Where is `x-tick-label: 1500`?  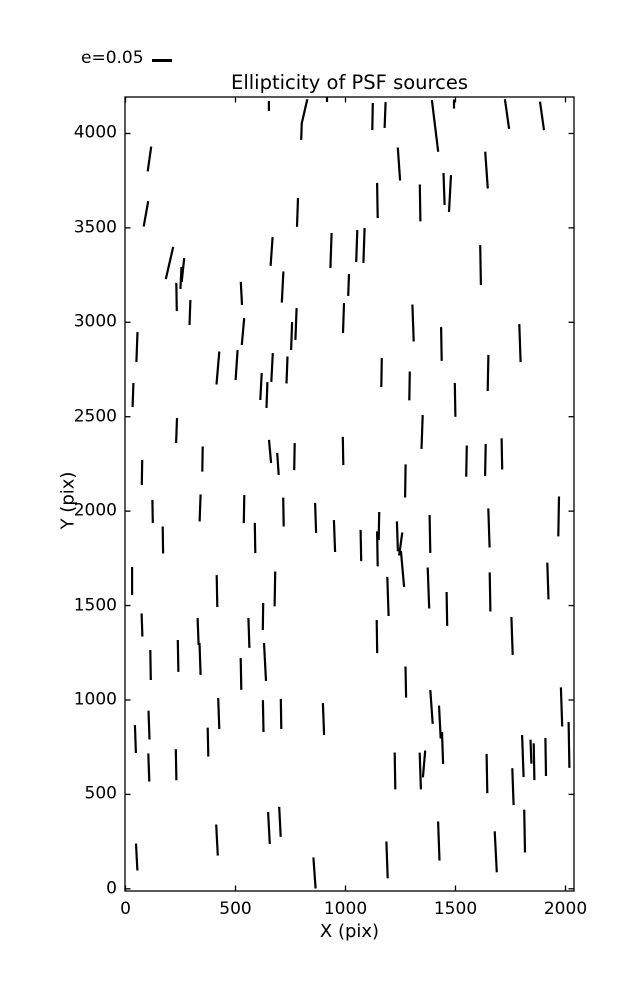
x-tick-label: 1500 is located at coordinates (455, 909).